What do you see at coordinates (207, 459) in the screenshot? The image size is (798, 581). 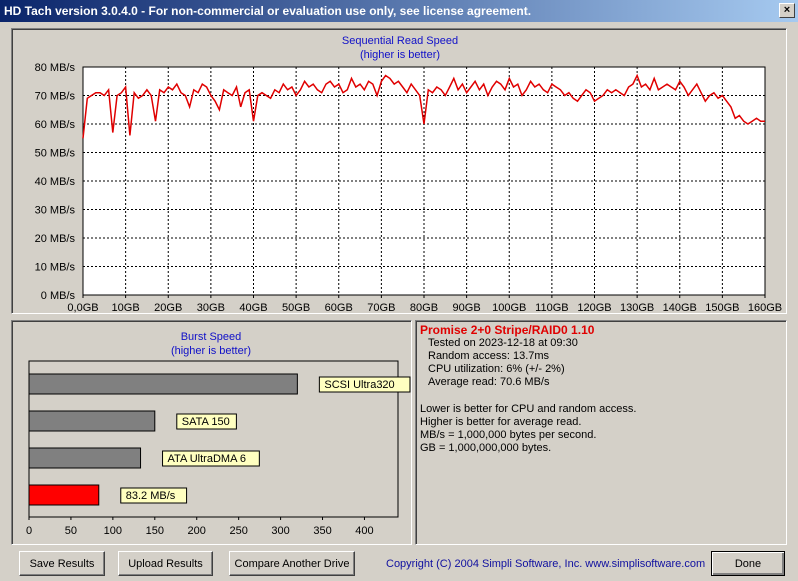 I see `burst-bar-label: ATA UltraDMA 6` at bounding box center [207, 459].